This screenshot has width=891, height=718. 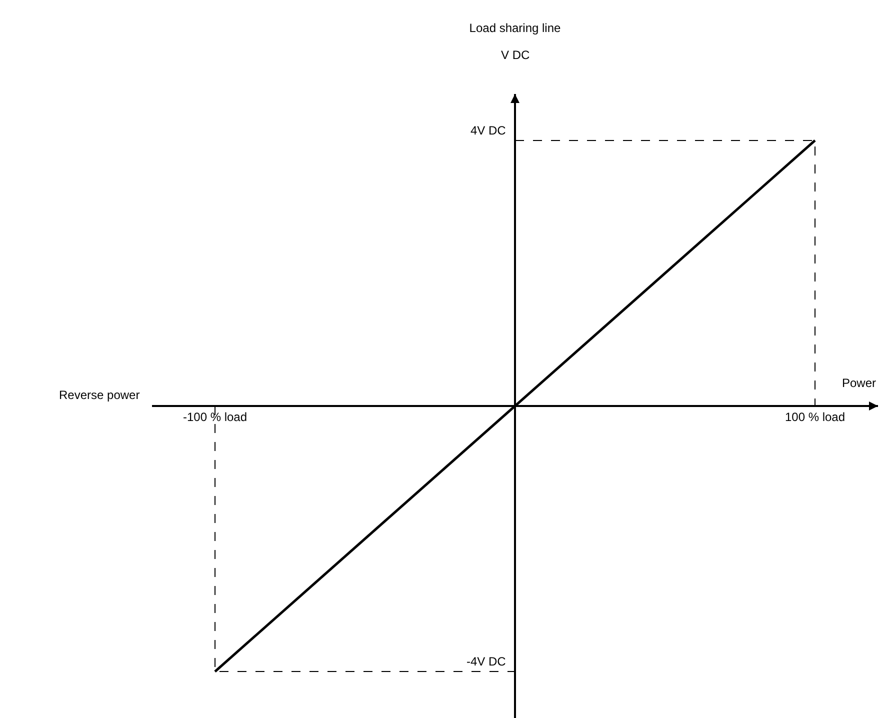 What do you see at coordinates (488, 131) in the screenshot?
I see `y-tick-label: 4V DC` at bounding box center [488, 131].